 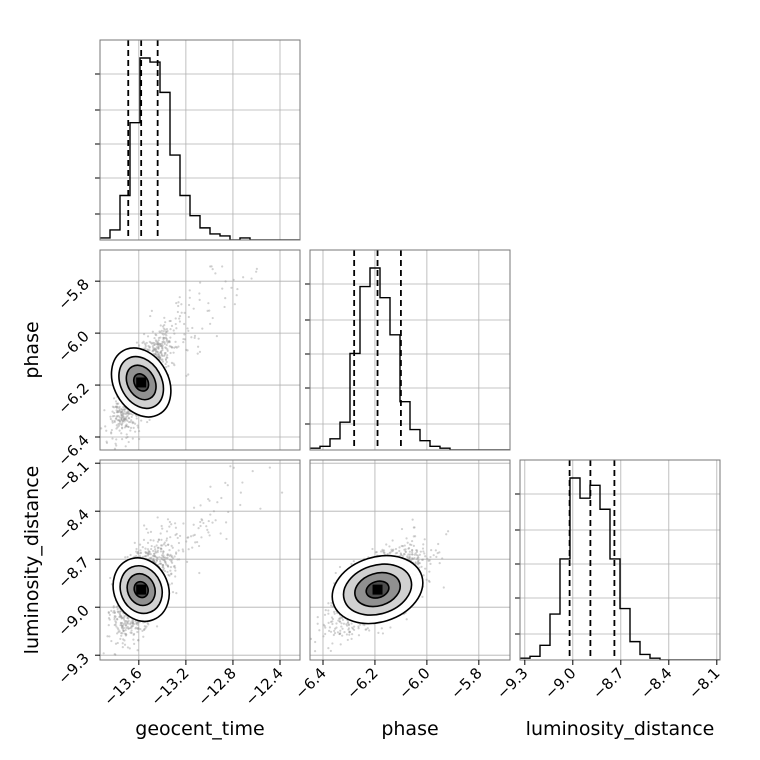 I want to click on y-tick-label-phase: −6.0, so click(x=73, y=346).